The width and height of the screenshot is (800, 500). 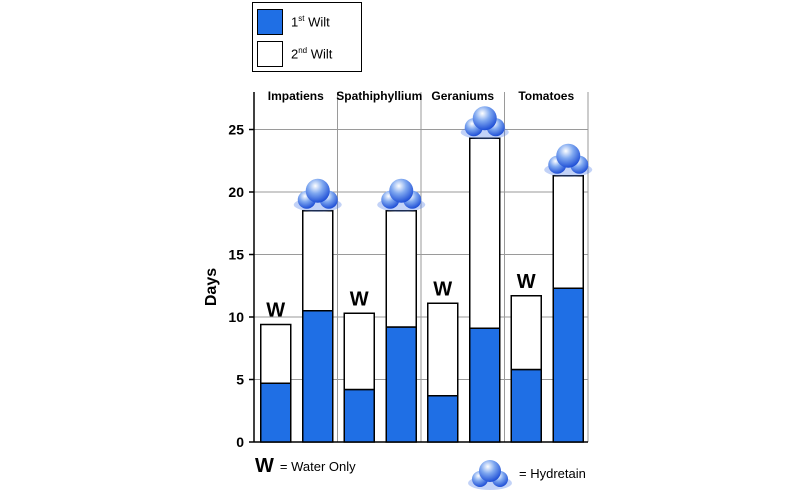 I want to click on water-only-key: W = Water Only, so click(x=305, y=466).